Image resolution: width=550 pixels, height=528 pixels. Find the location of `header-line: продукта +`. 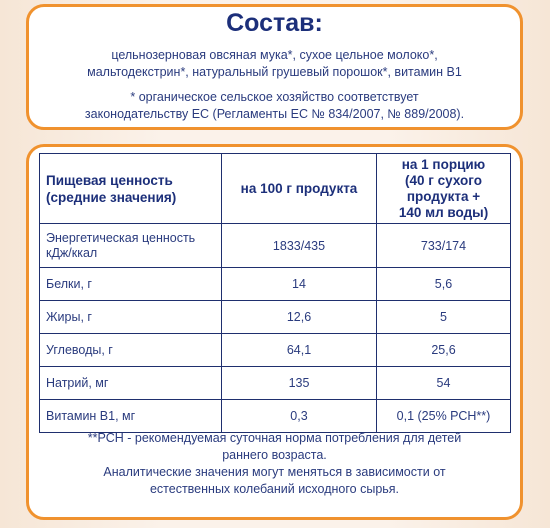

header-line: продукта + is located at coordinates (443, 196).